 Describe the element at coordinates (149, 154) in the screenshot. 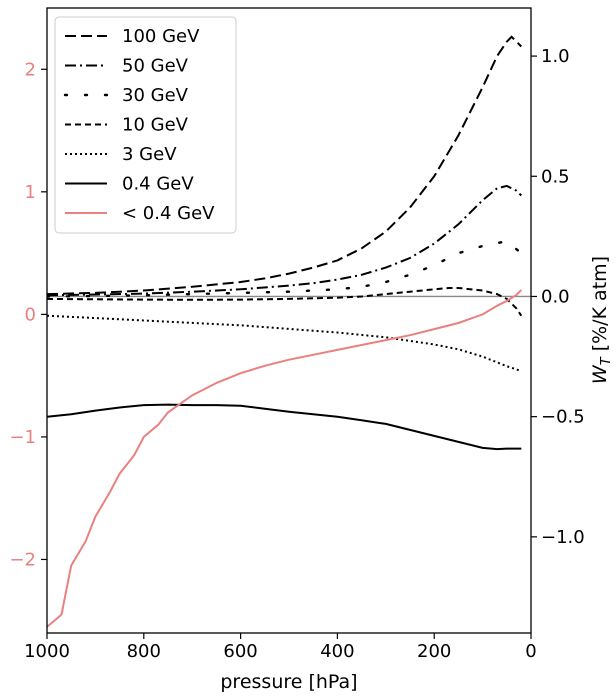

I see `legend-label-4: 3 GeV` at that location.